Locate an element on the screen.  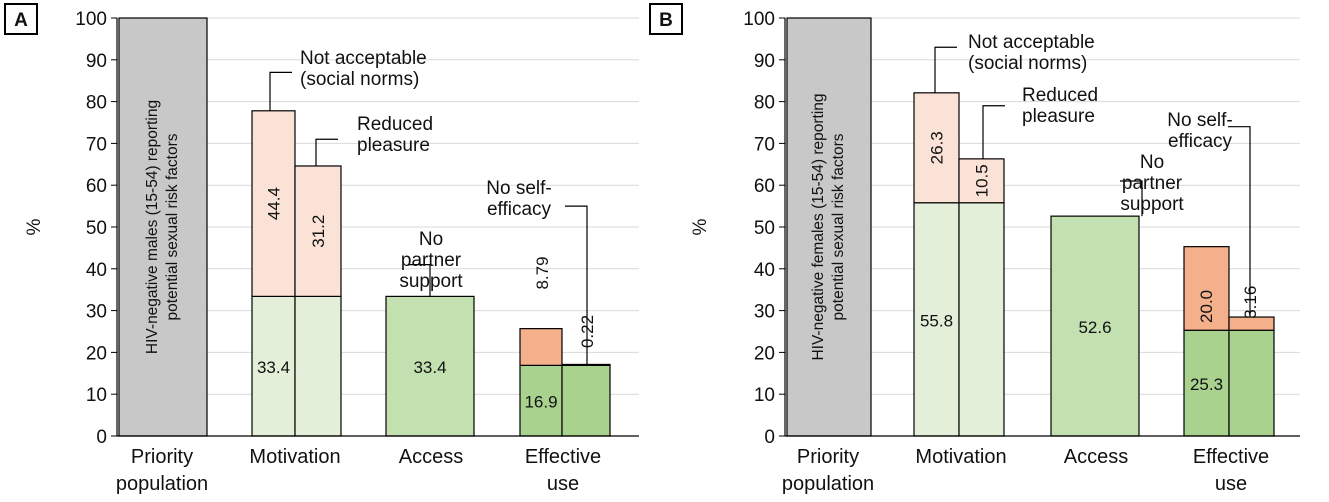
bar-increment-label: 44.4 is located at coordinates (274, 203).